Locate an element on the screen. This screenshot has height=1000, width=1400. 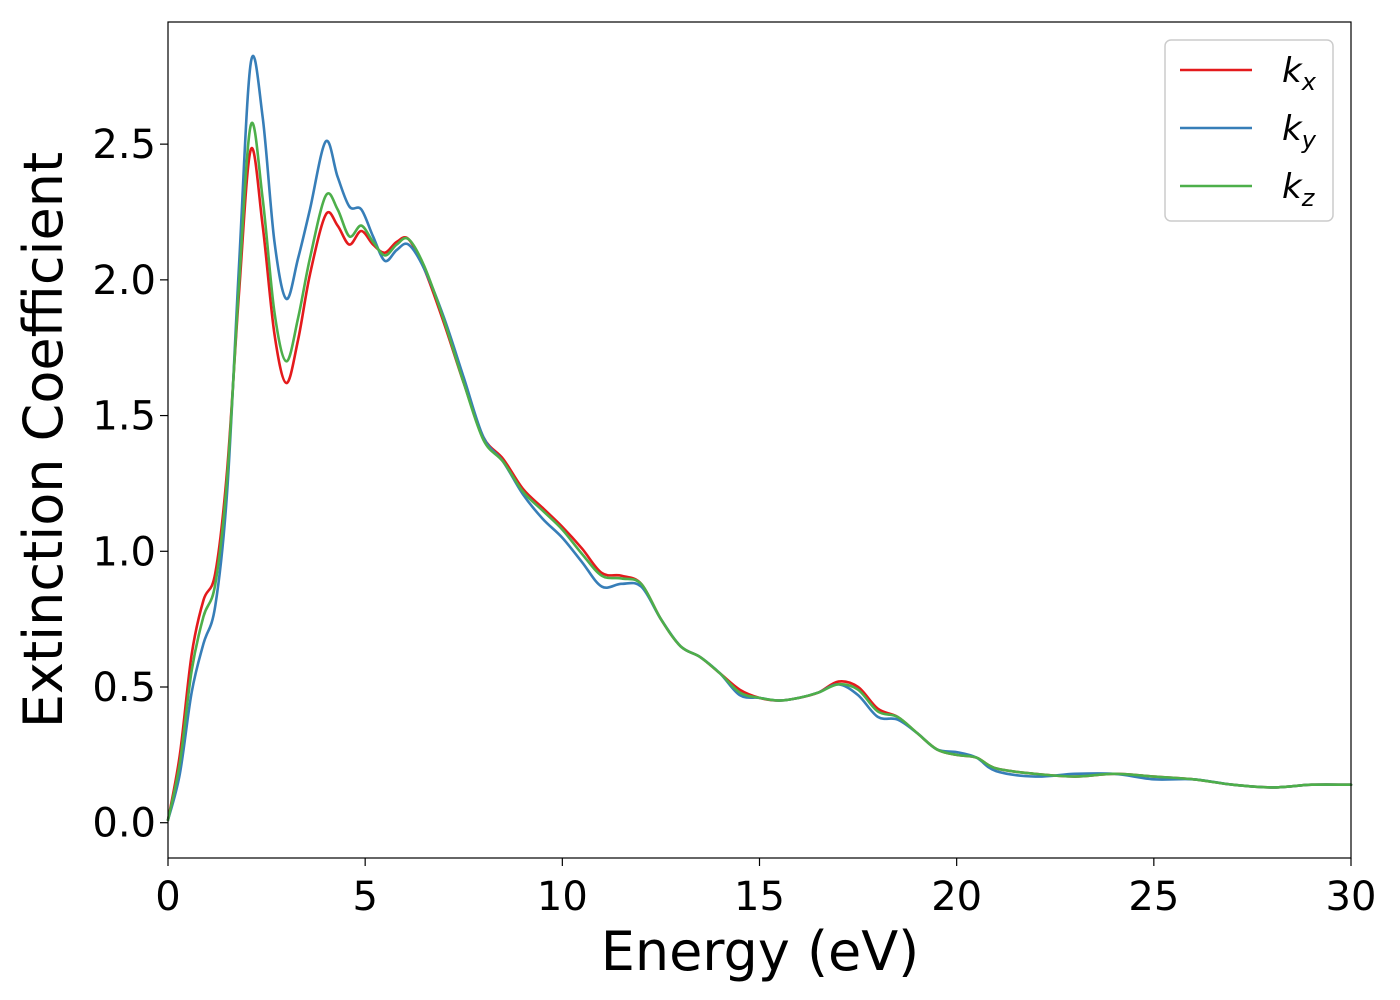
y-tick-label: 1.5 is located at coordinates (124, 417).